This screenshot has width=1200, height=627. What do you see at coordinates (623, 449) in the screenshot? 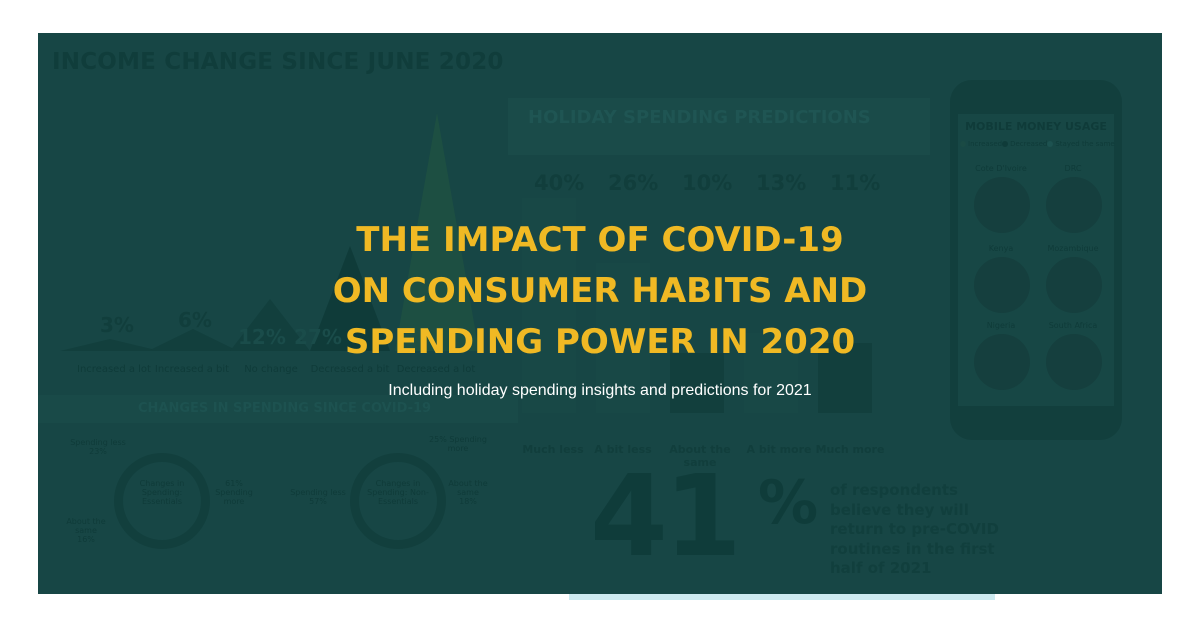
I see `prediction-label: A bit less` at bounding box center [623, 449].